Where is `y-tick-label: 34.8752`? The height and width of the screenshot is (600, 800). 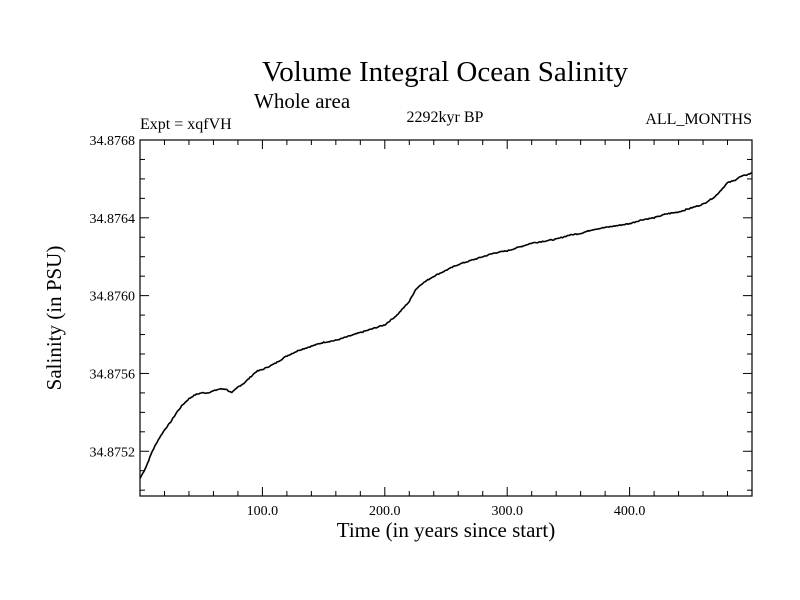
y-tick-label: 34.8752 is located at coordinates (113, 452).